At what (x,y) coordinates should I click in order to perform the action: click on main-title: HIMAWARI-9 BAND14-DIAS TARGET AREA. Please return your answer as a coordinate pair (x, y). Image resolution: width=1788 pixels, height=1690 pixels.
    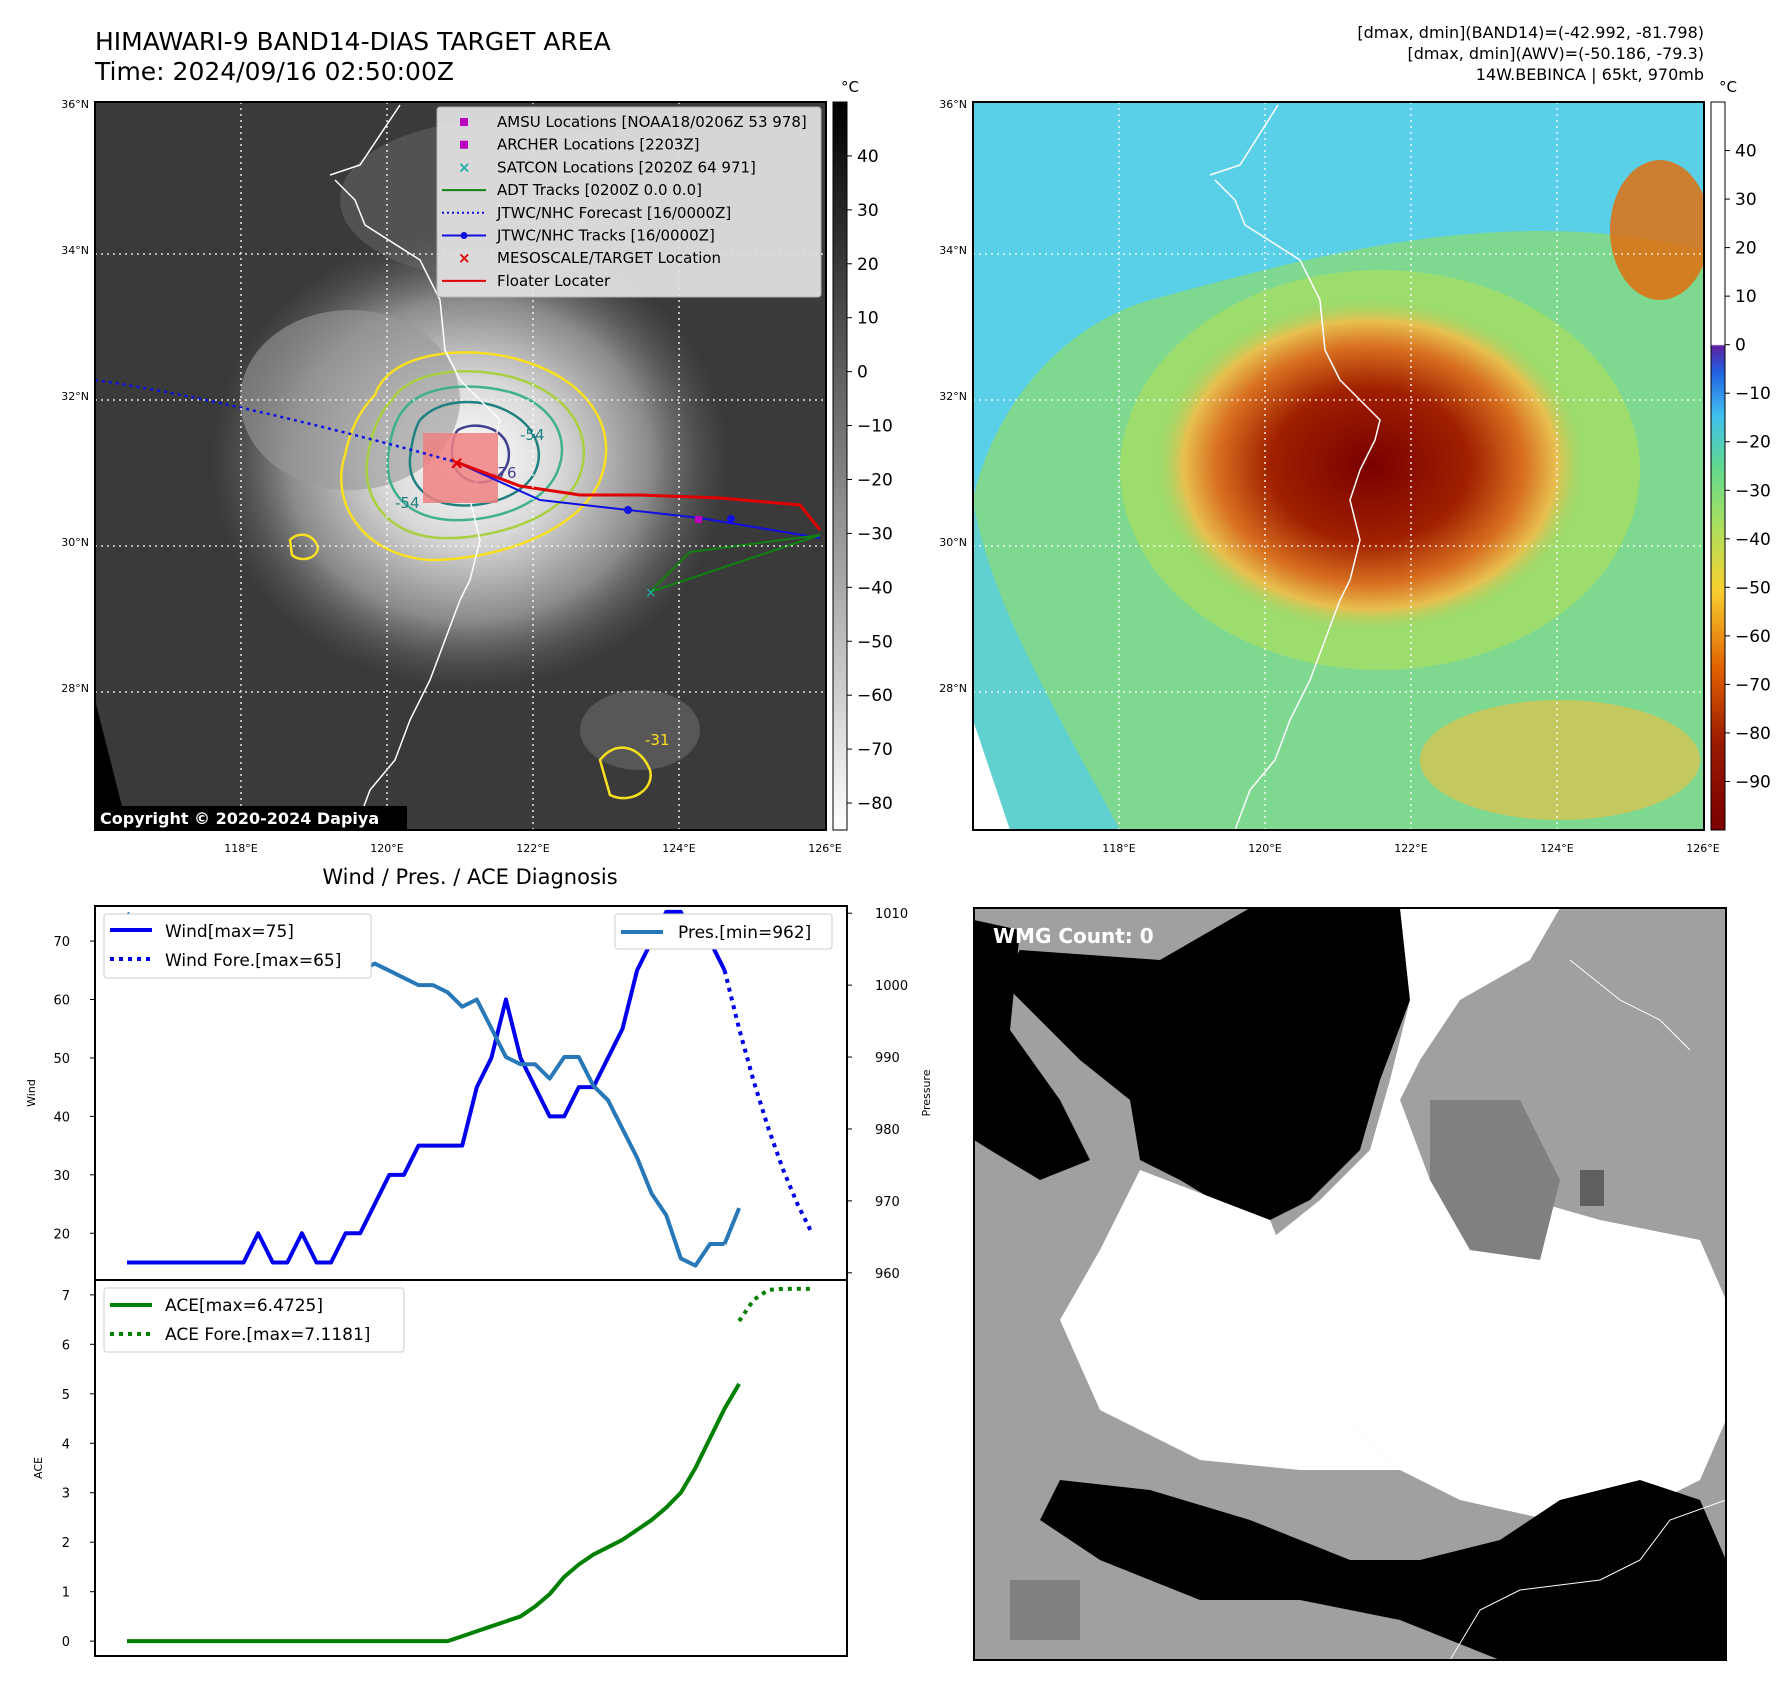
    Looking at the image, I should click on (353, 41).